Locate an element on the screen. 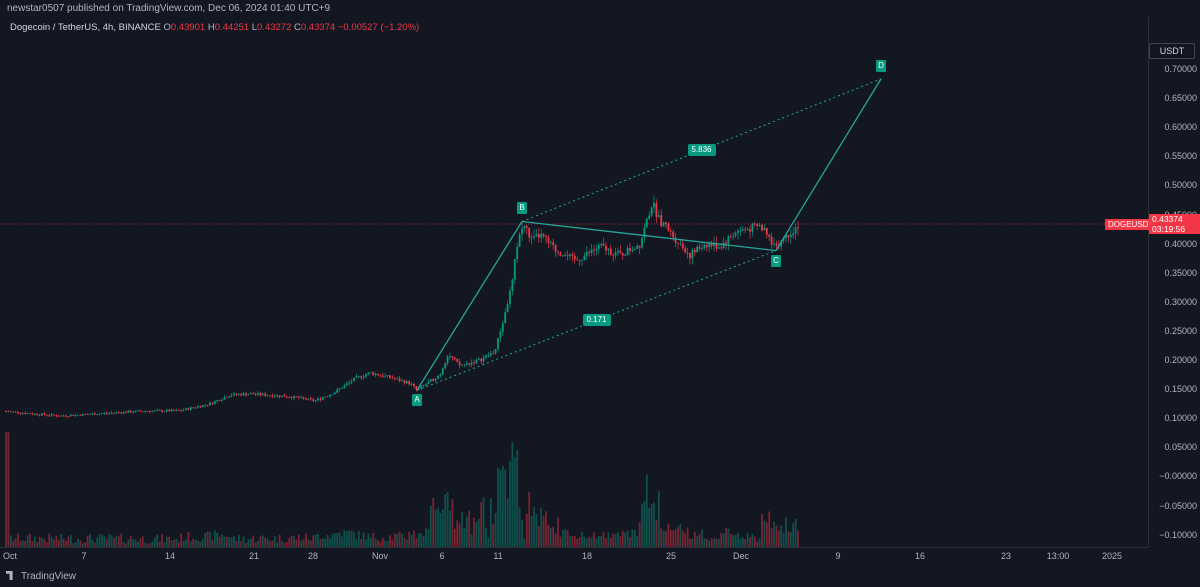  pattern-point-c: C is located at coordinates (776, 260).